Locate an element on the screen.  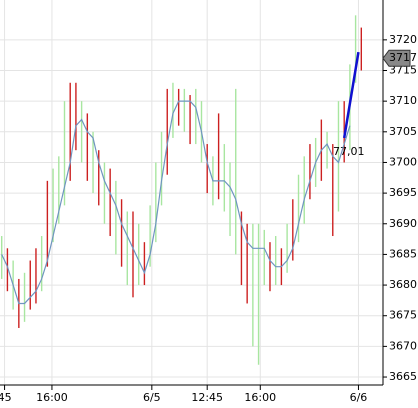
y-tick-label: 3690 is located at coordinates (403, 223).